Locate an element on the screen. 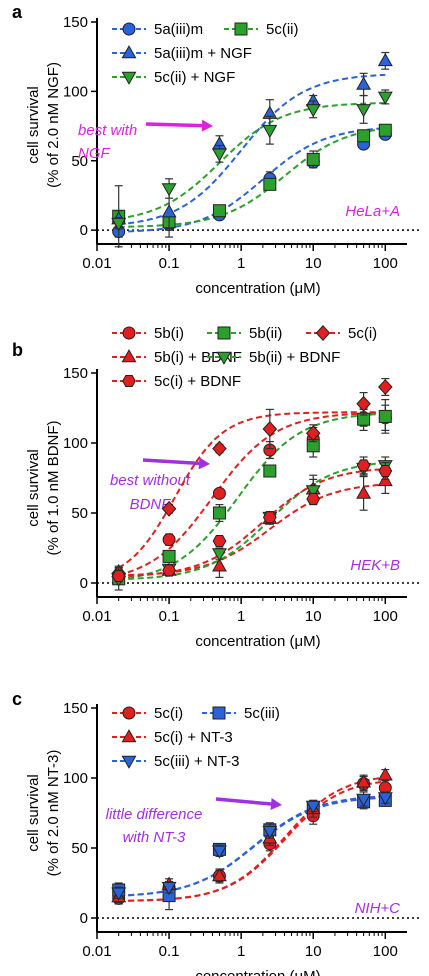  legend-label: 5b(ii) is located at coordinates (265, 333).